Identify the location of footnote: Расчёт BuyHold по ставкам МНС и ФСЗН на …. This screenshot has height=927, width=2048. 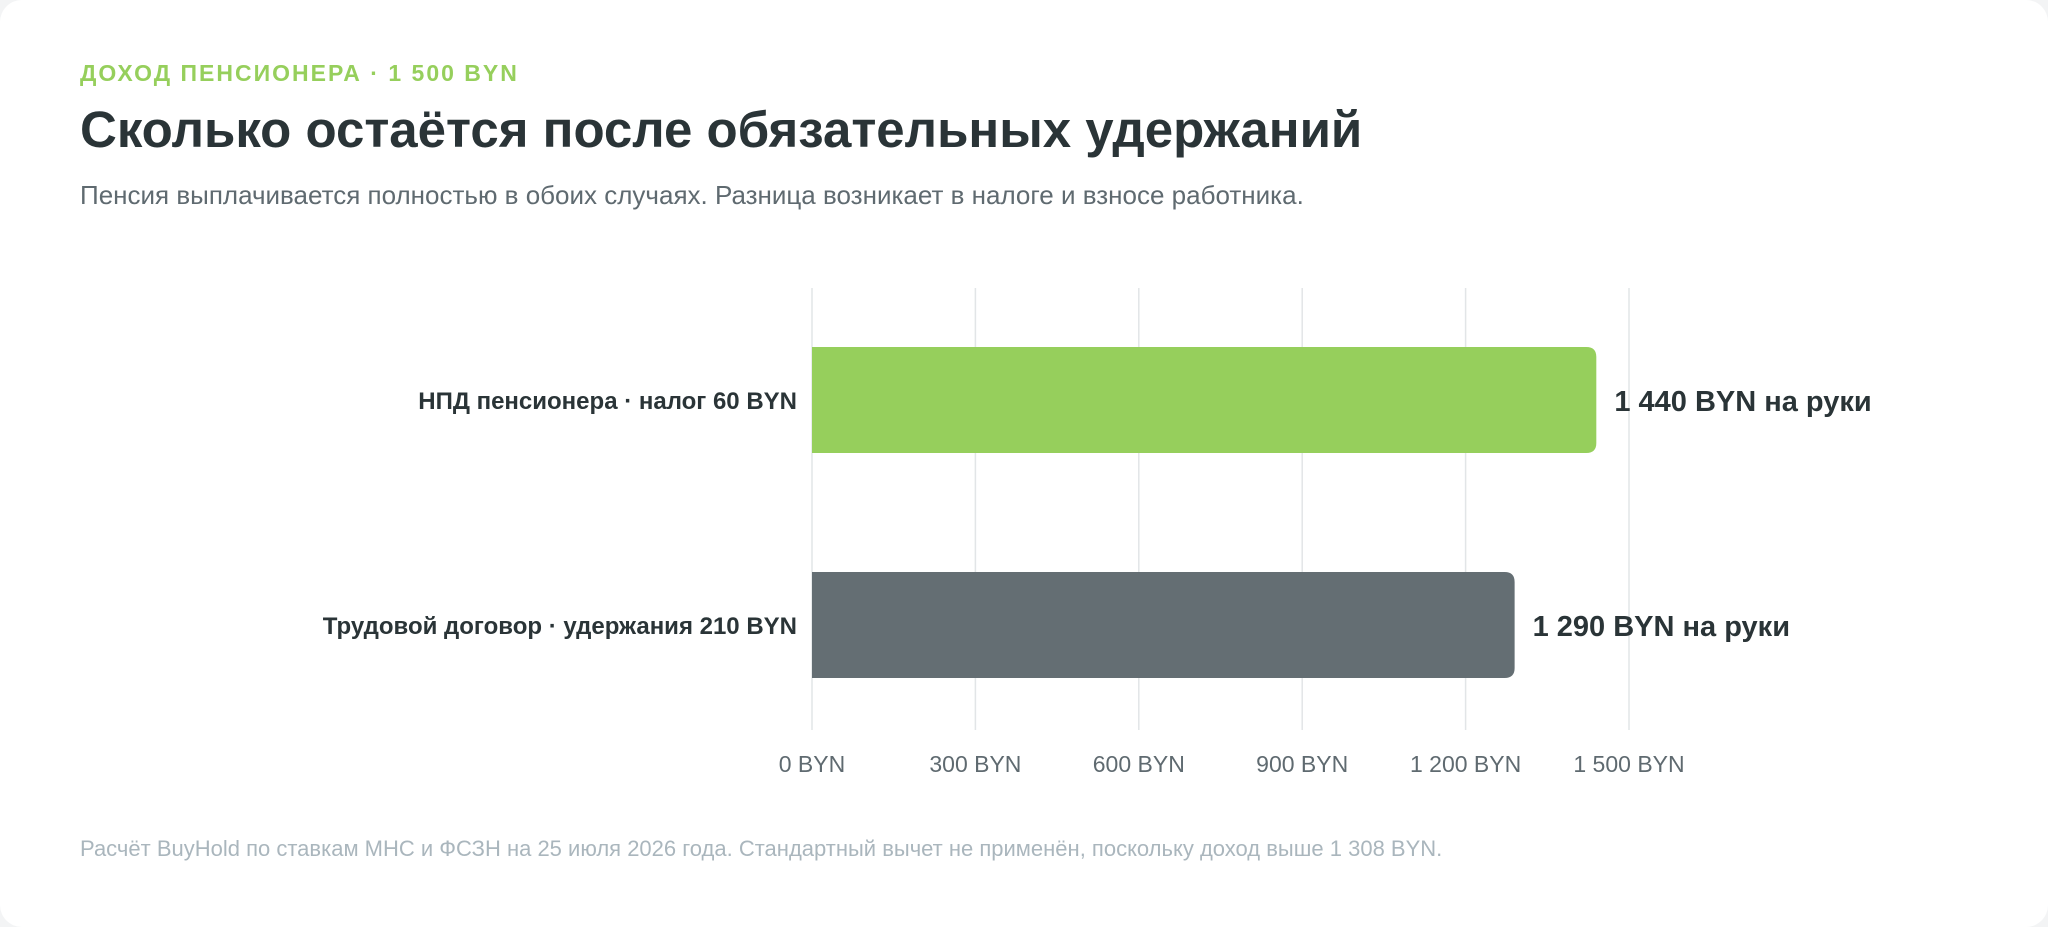
(761, 848).